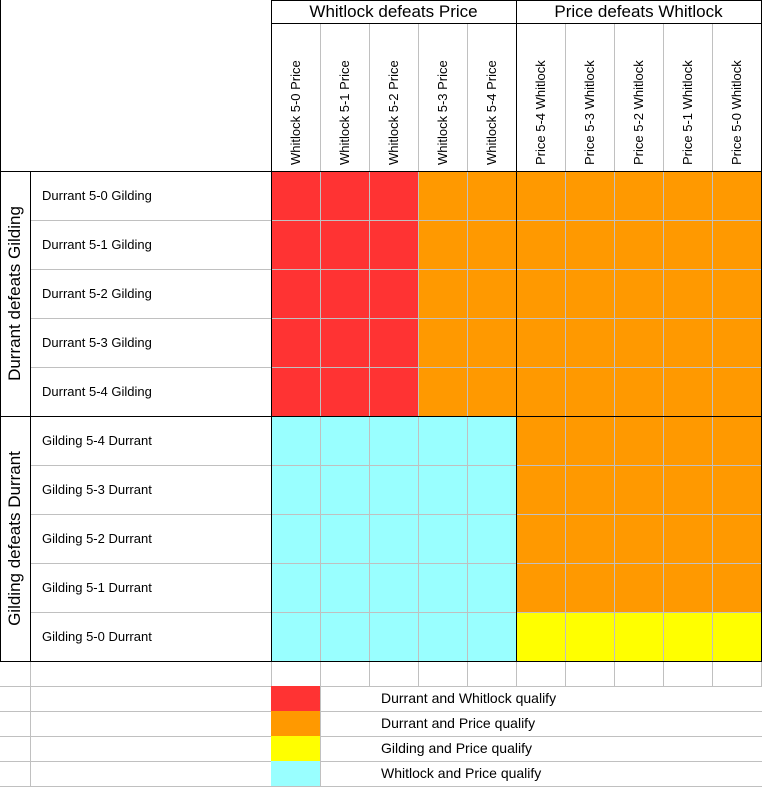 This screenshot has height=787, width=762. Describe the element at coordinates (97, 195) in the screenshot. I see `row-label: Durrant 5-0 Gilding` at that location.